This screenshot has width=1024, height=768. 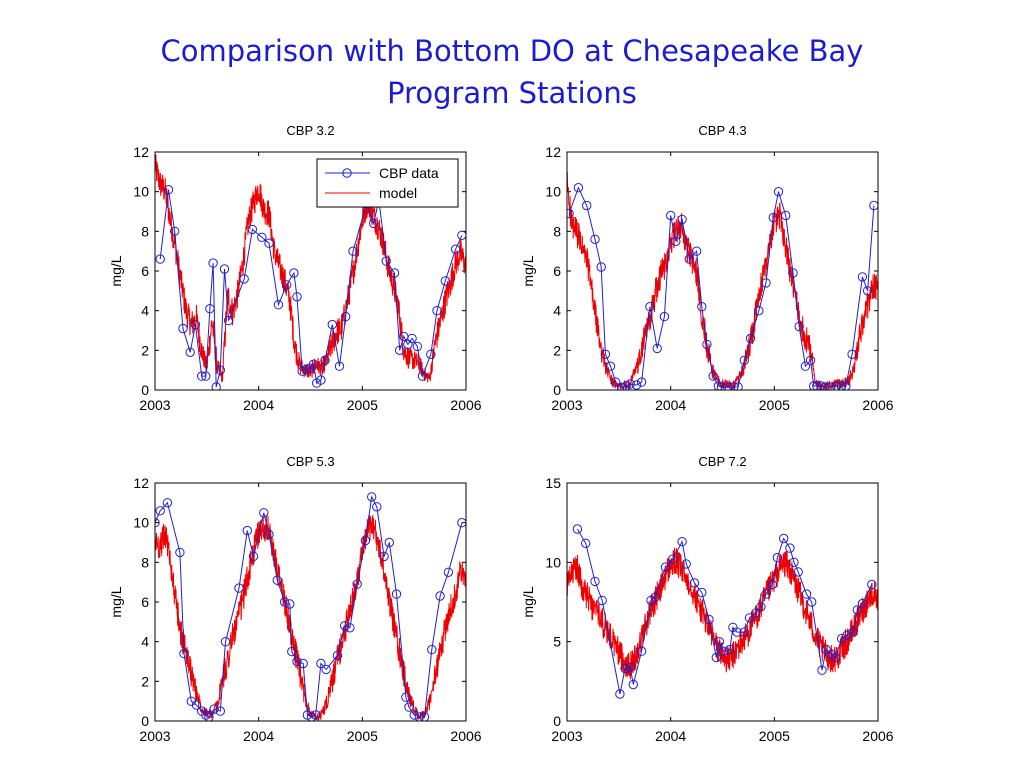 What do you see at coordinates (722, 281) in the screenshot?
I see `plot-contents` at bounding box center [722, 281].